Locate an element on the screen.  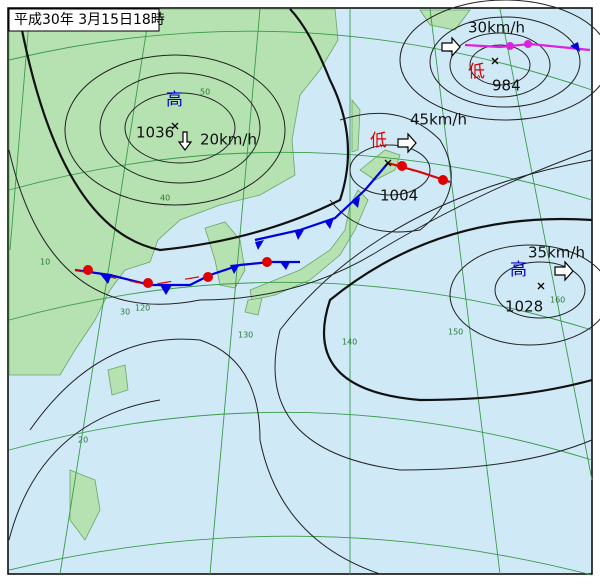
system-speed: 45km/h is located at coordinates (438, 120).